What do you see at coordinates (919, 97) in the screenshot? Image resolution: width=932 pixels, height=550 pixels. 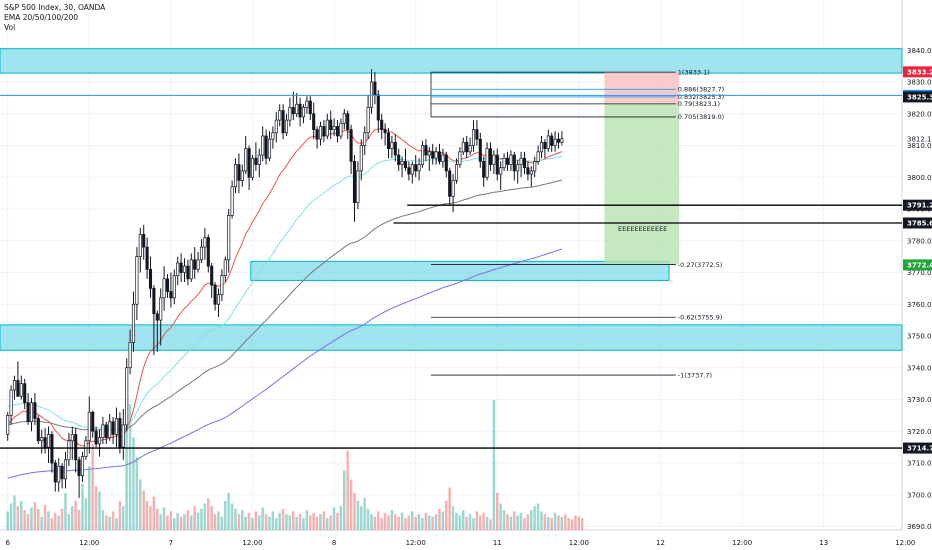 I see `price-tag-label: 3825.3` at bounding box center [919, 97].